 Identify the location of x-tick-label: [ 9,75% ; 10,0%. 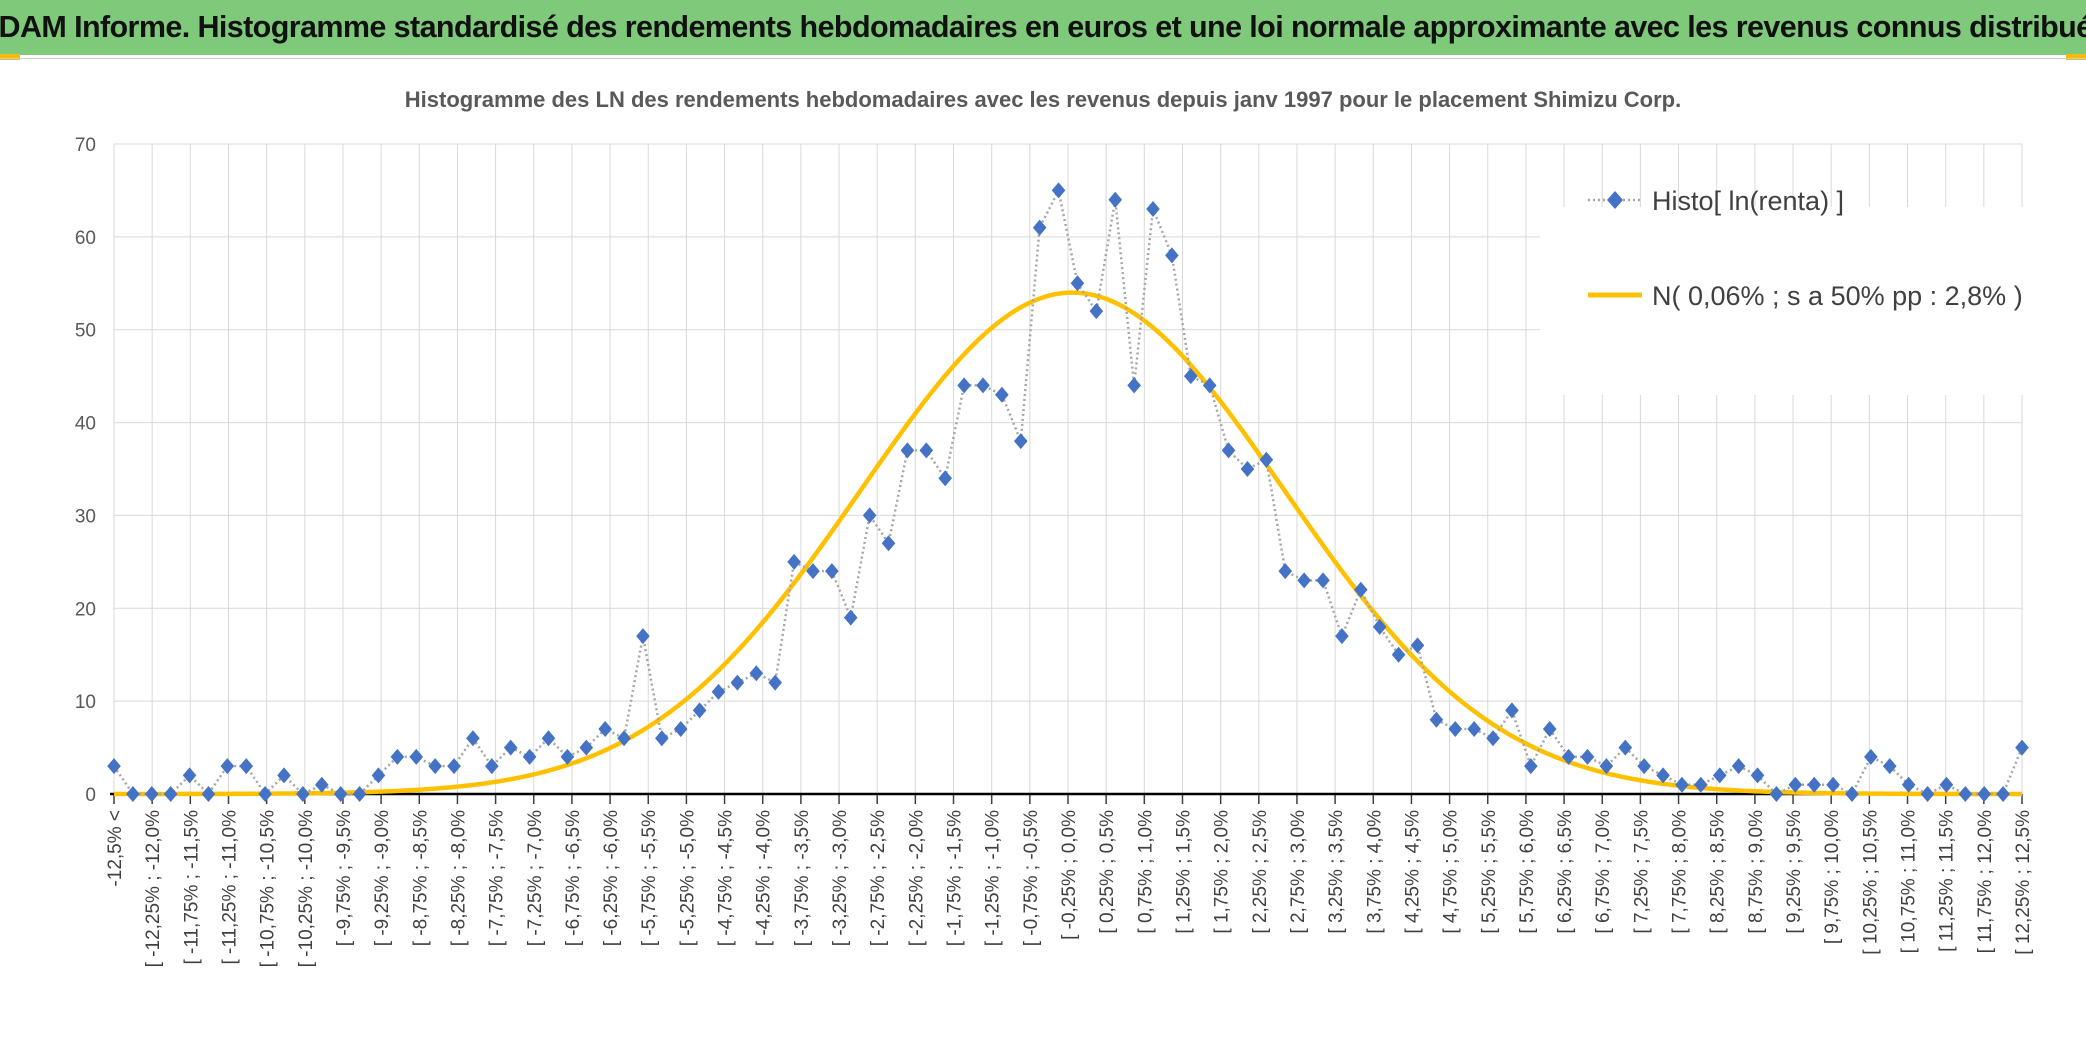
(1832, 877).